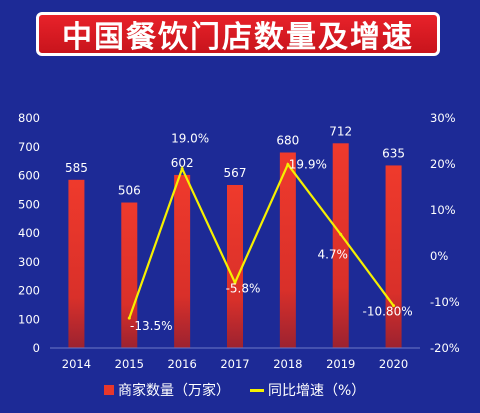 This screenshot has height=413, width=480. What do you see at coordinates (340, 364) in the screenshot?
I see `x-tick-2019: 2019` at bounding box center [340, 364].